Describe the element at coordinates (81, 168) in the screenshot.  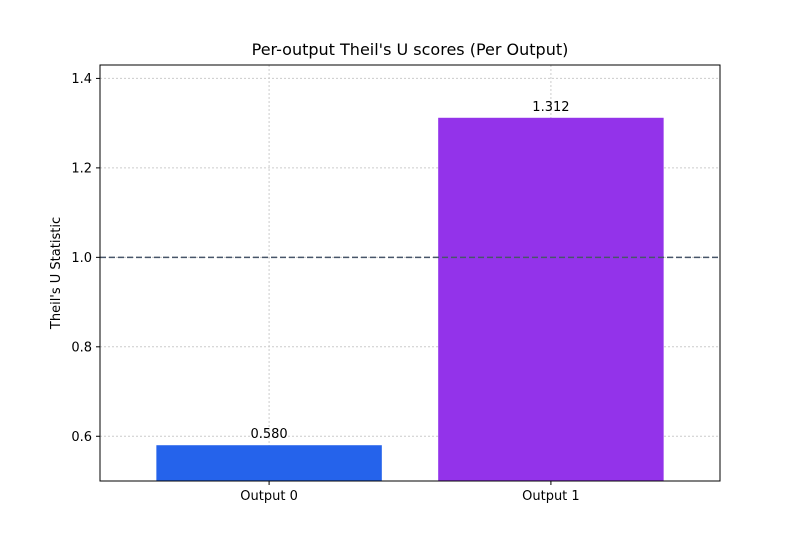
I see `y-tick-label: 1.2` at that location.